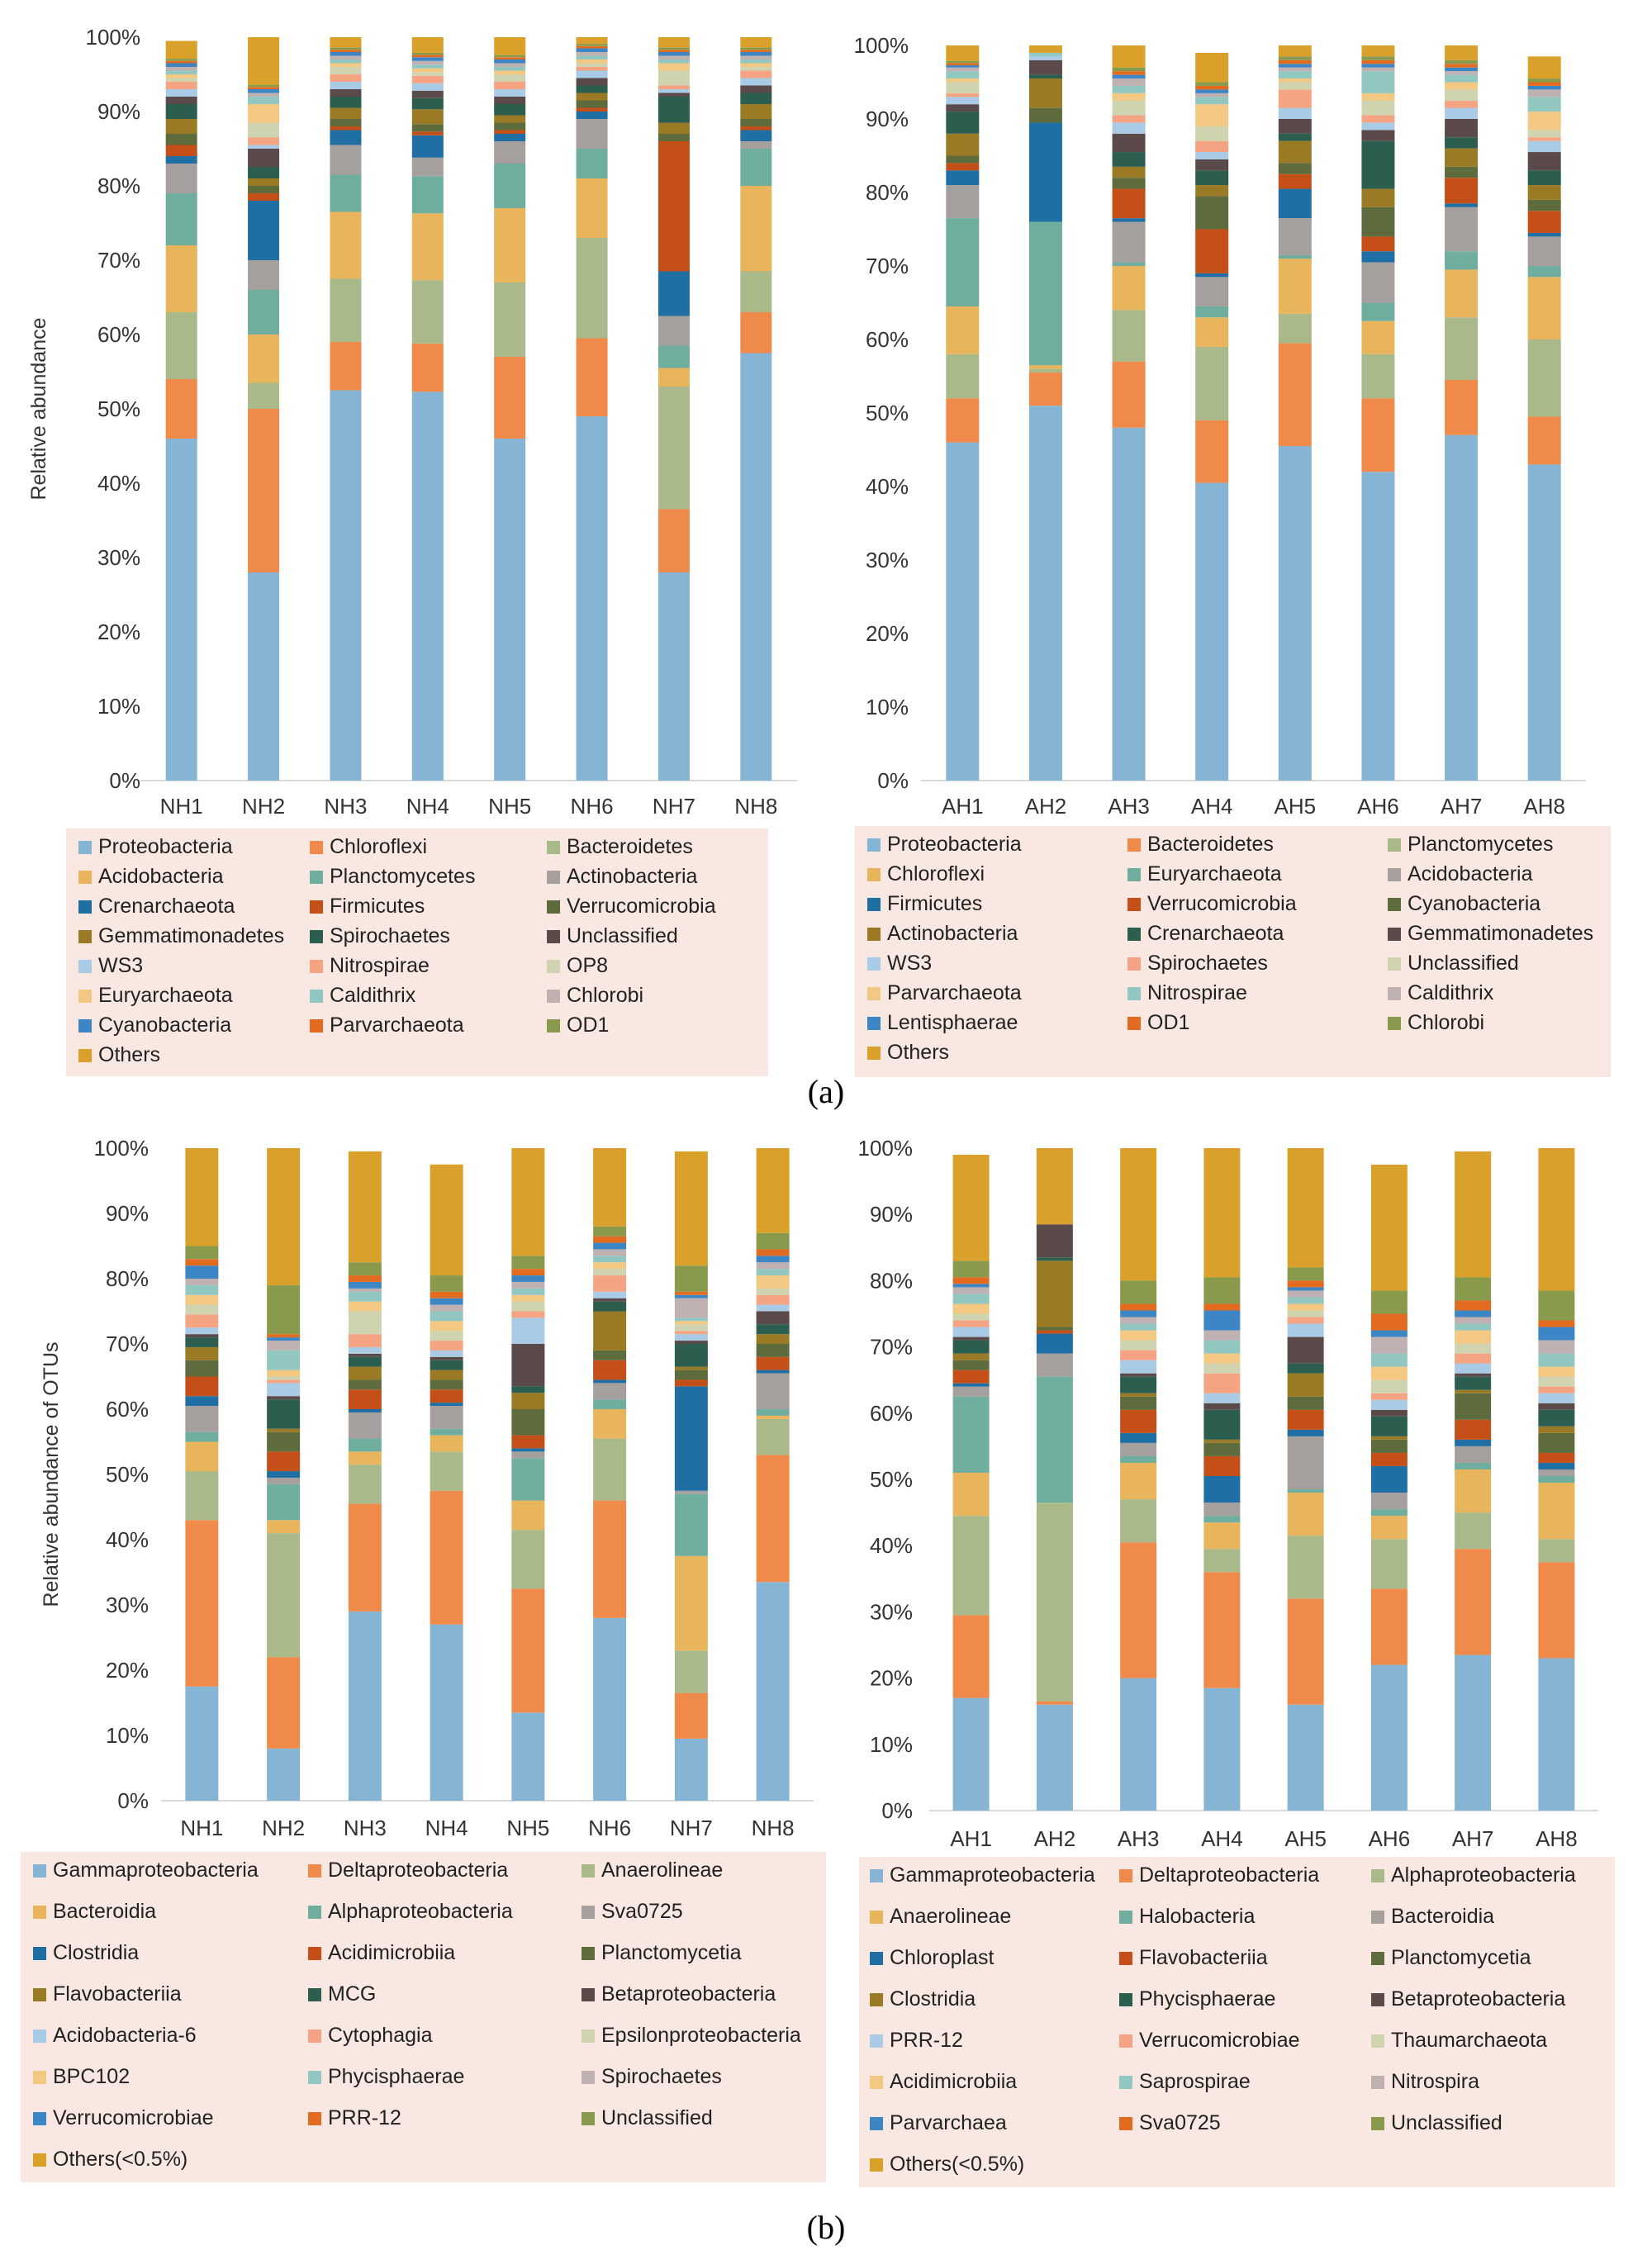 Image resolution: width=1652 pixels, height=2255 pixels. Describe the element at coordinates (755, 806) in the screenshot. I see `x-tick-label: NH8` at that location.